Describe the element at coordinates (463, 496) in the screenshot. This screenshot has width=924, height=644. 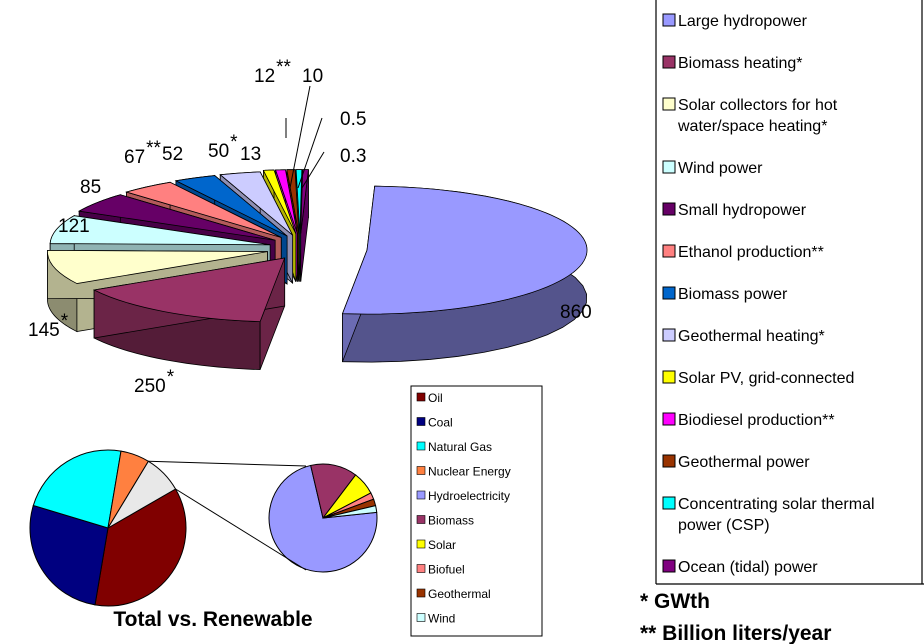
I see `legend-item-hydroelectricity: Hydroelectricity` at that location.